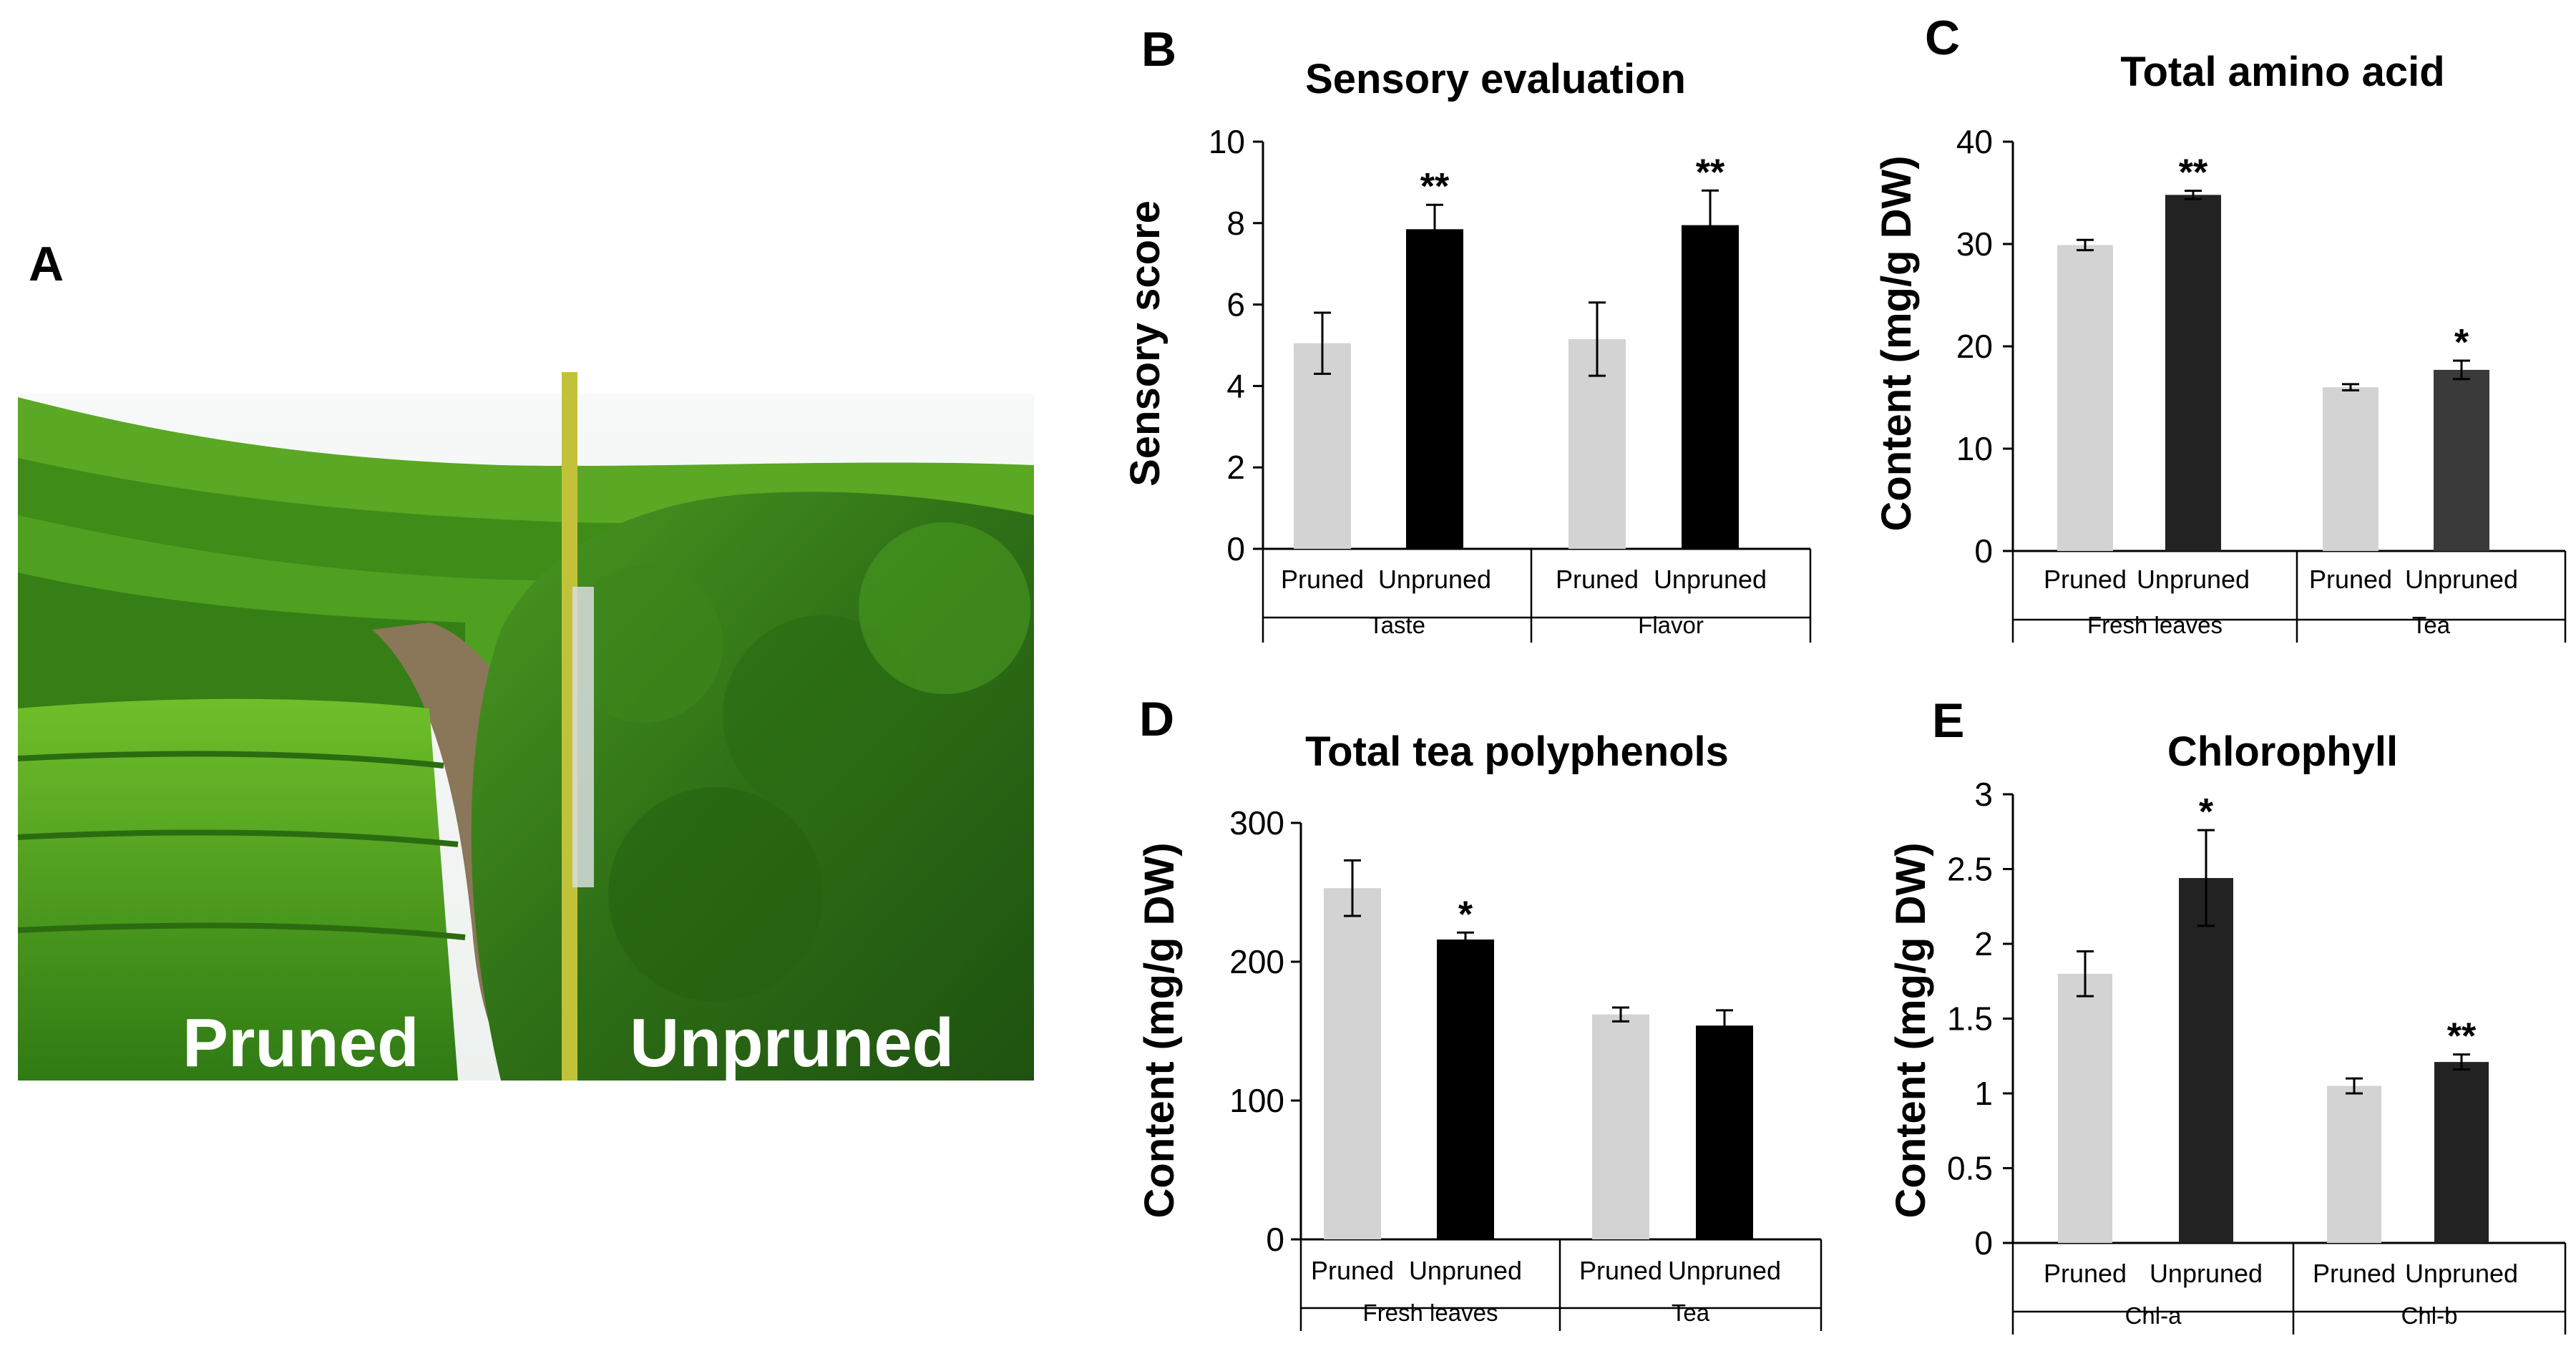 This screenshot has width=2576, height=1356. Describe the element at coordinates (1145, 343) in the screenshot. I see `y-axis-label: Sensory score` at that location.